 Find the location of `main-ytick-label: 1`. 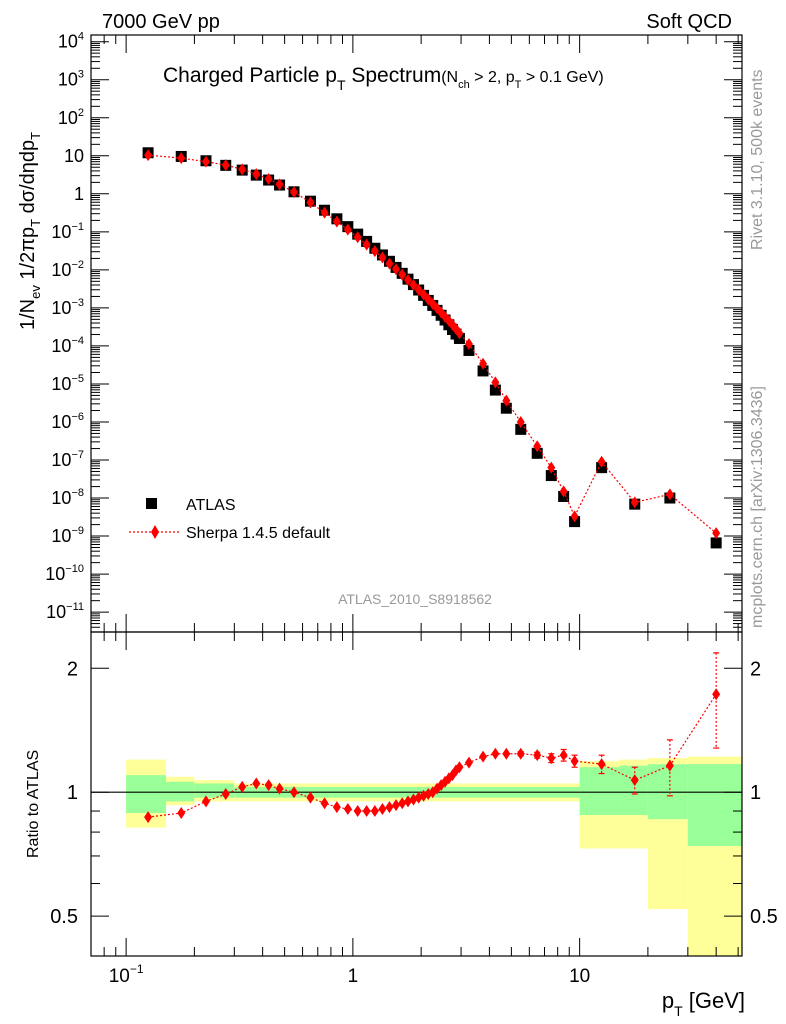

main-ytick-label: 1 is located at coordinates (79, 194).